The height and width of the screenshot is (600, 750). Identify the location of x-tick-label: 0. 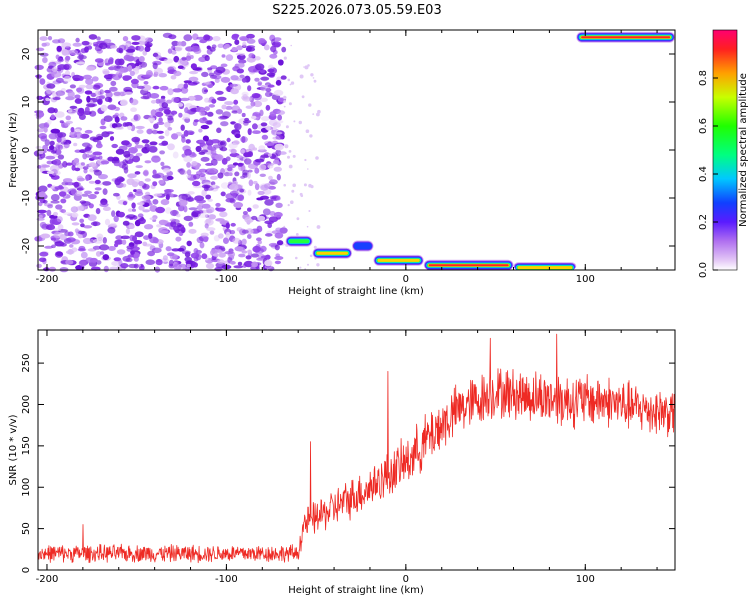
(406, 579).